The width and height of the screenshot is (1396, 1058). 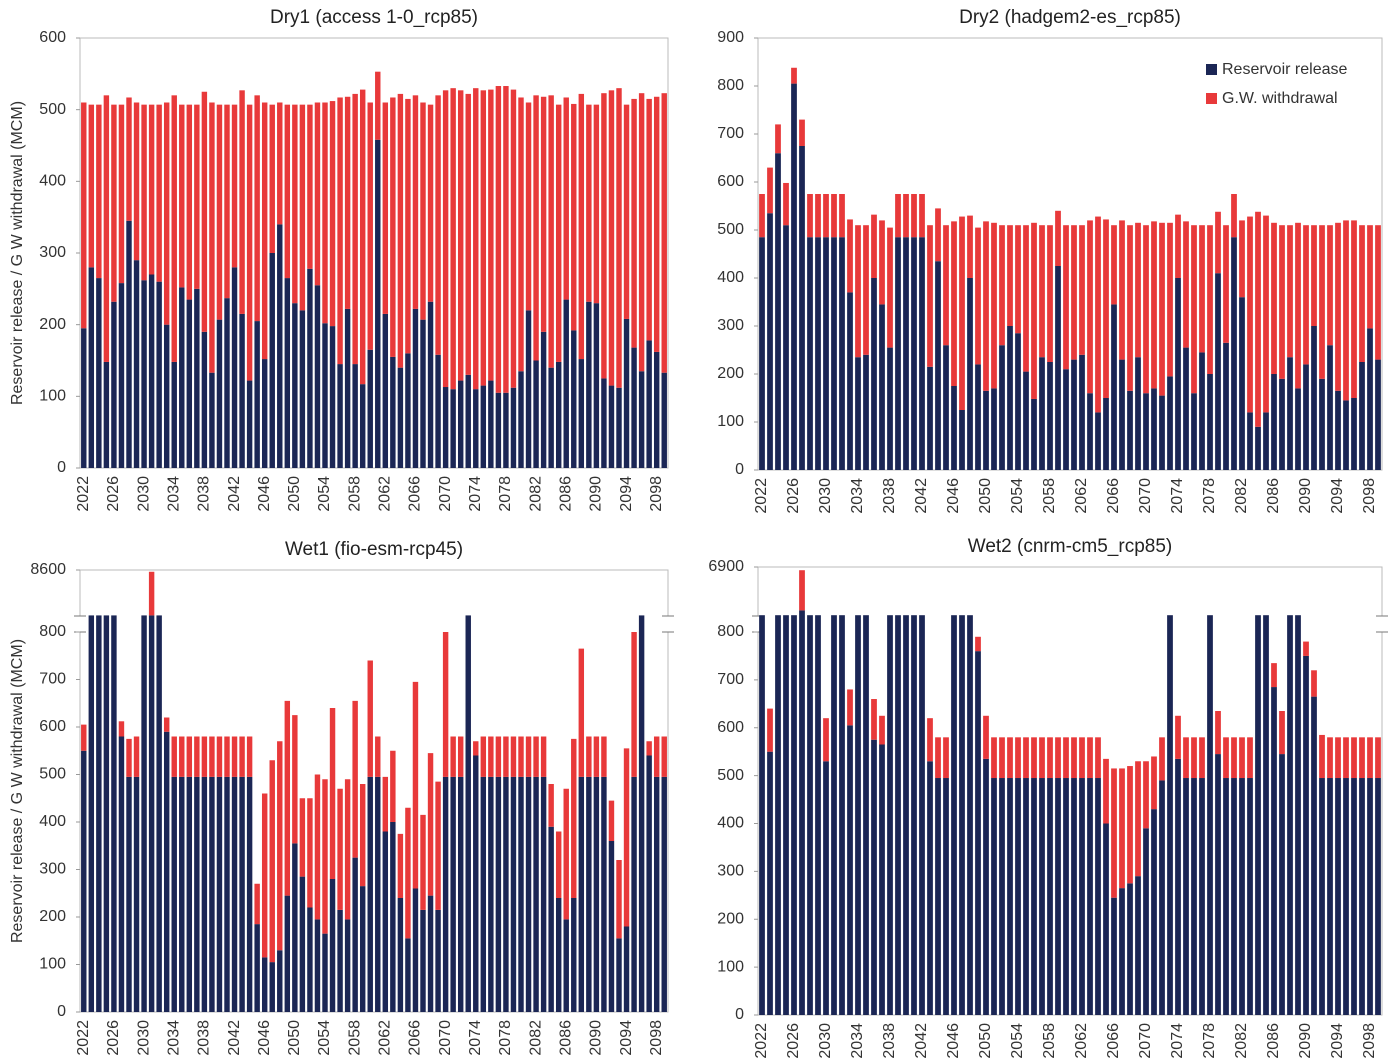 I want to click on x-tick-label: 2074, so click(x=475, y=1038).